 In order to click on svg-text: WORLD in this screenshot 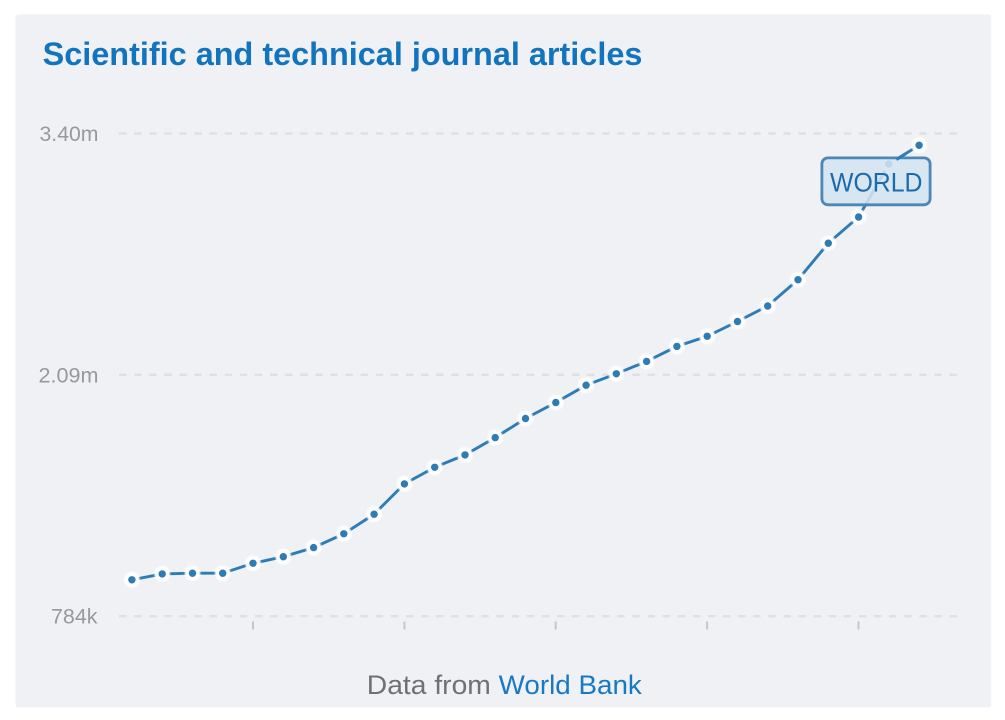, I will do `click(876, 183)`.